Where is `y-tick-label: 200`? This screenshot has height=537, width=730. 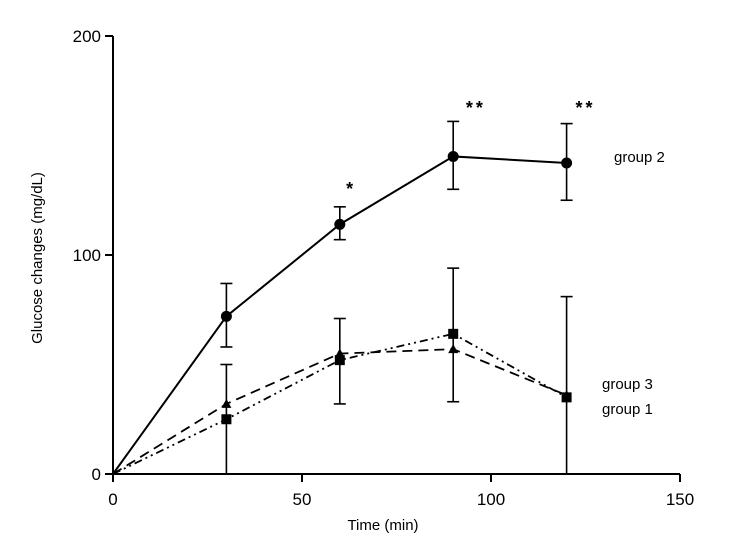
y-tick-label: 200 is located at coordinates (87, 36).